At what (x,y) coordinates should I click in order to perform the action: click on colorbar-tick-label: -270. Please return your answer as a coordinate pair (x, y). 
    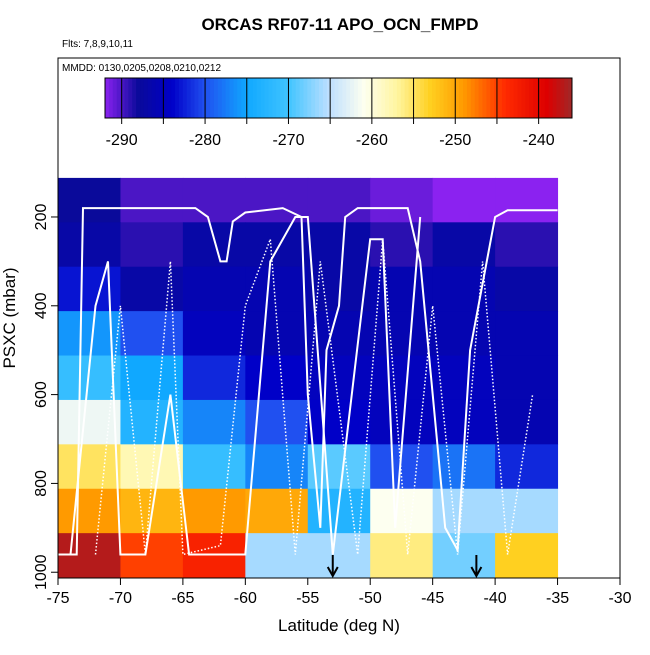
    Looking at the image, I should click on (288, 140).